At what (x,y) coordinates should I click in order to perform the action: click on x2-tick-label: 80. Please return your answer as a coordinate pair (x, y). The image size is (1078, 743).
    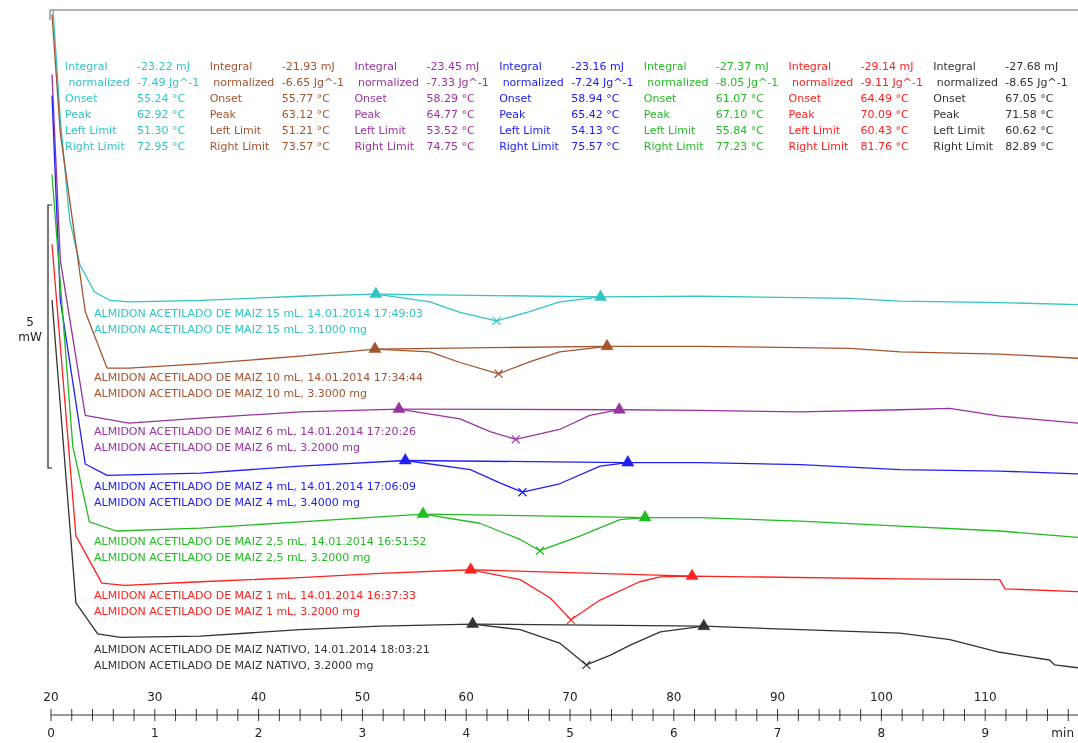
    Looking at the image, I should click on (674, 697).